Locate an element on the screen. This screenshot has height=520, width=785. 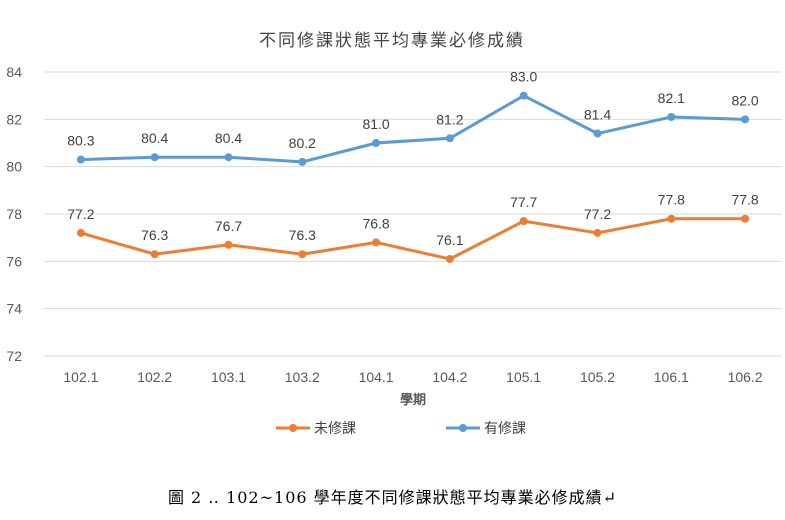
legend-item: 未修課 is located at coordinates (316, 429).